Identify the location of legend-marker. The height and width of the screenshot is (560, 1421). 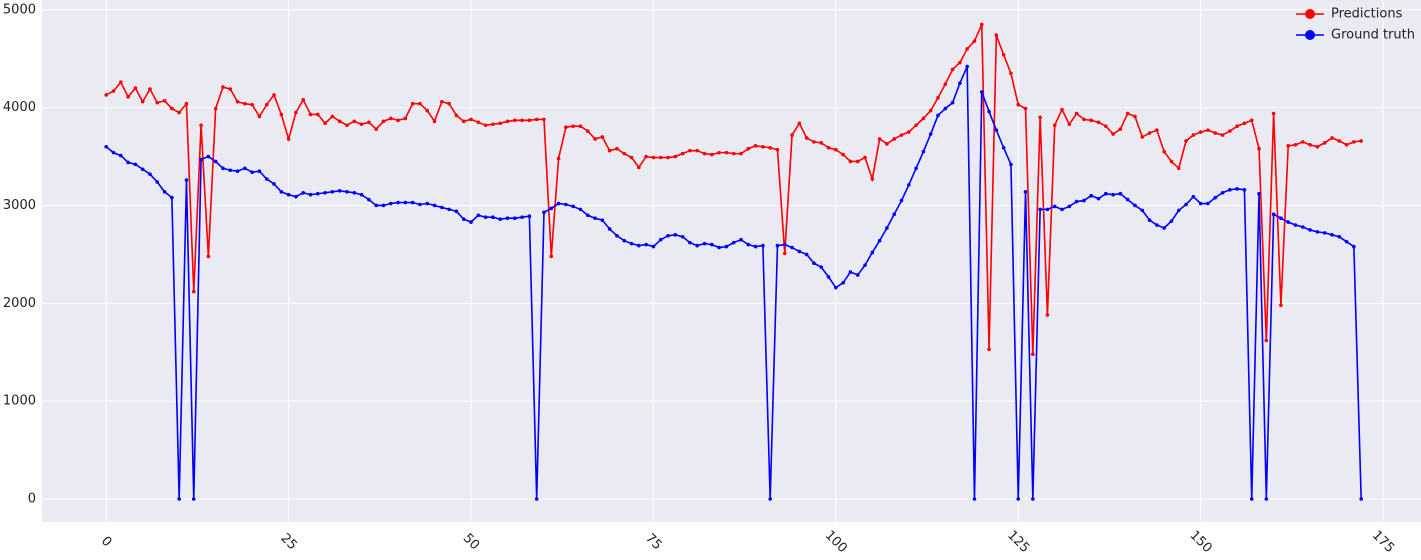
(1310, 14).